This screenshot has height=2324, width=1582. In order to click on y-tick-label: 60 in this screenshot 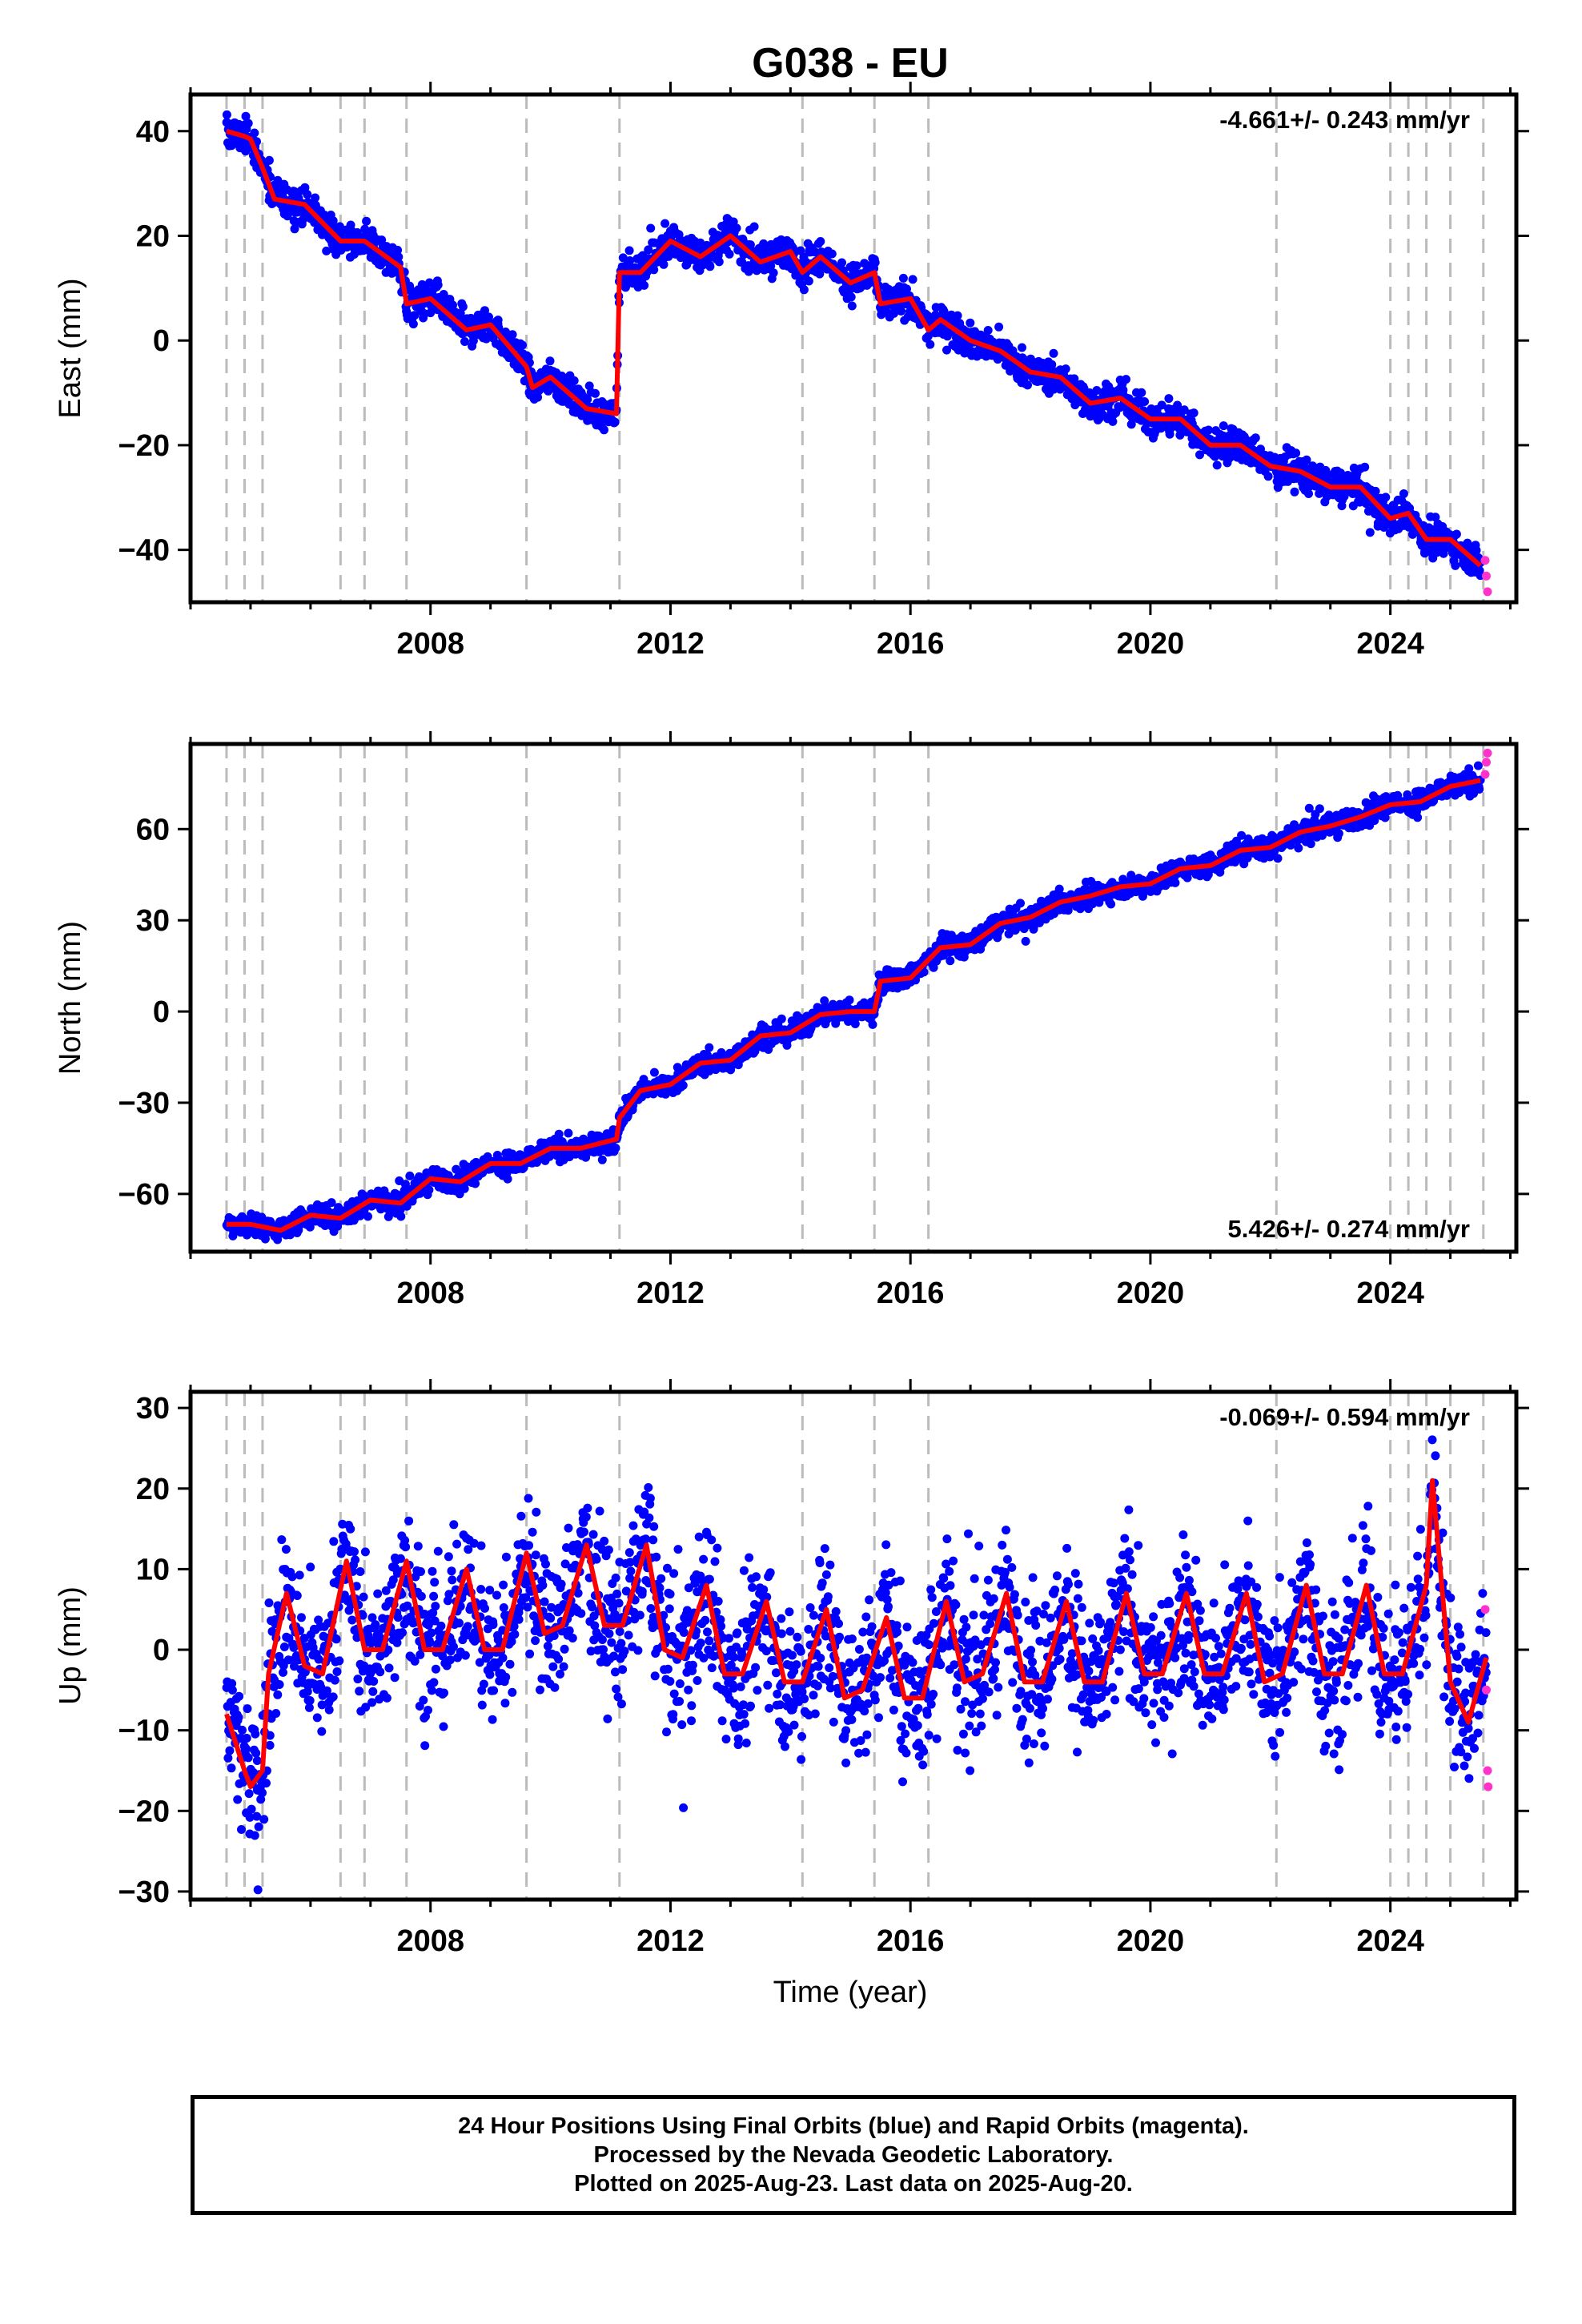, I will do `click(153, 829)`.